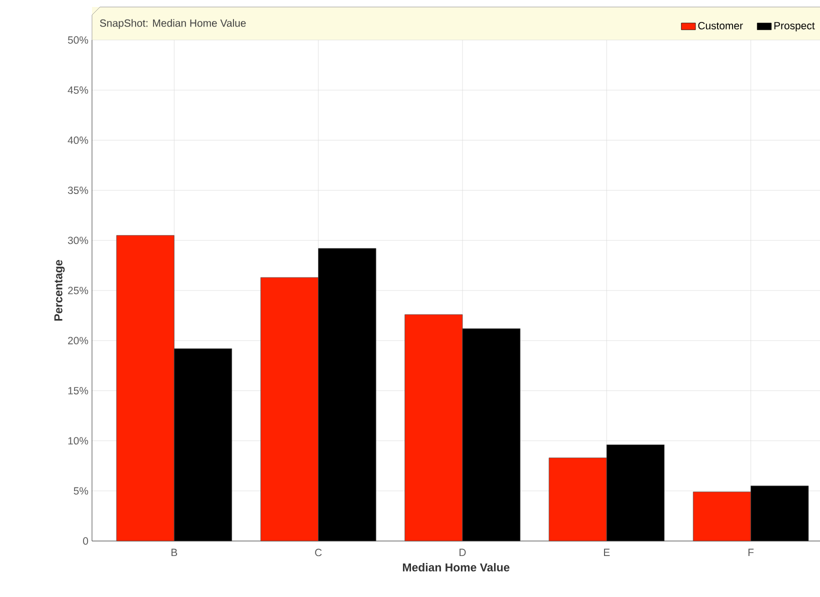 This screenshot has width=820, height=597. Describe the element at coordinates (78, 40) in the screenshot. I see `y-tick-label: 50%` at that location.